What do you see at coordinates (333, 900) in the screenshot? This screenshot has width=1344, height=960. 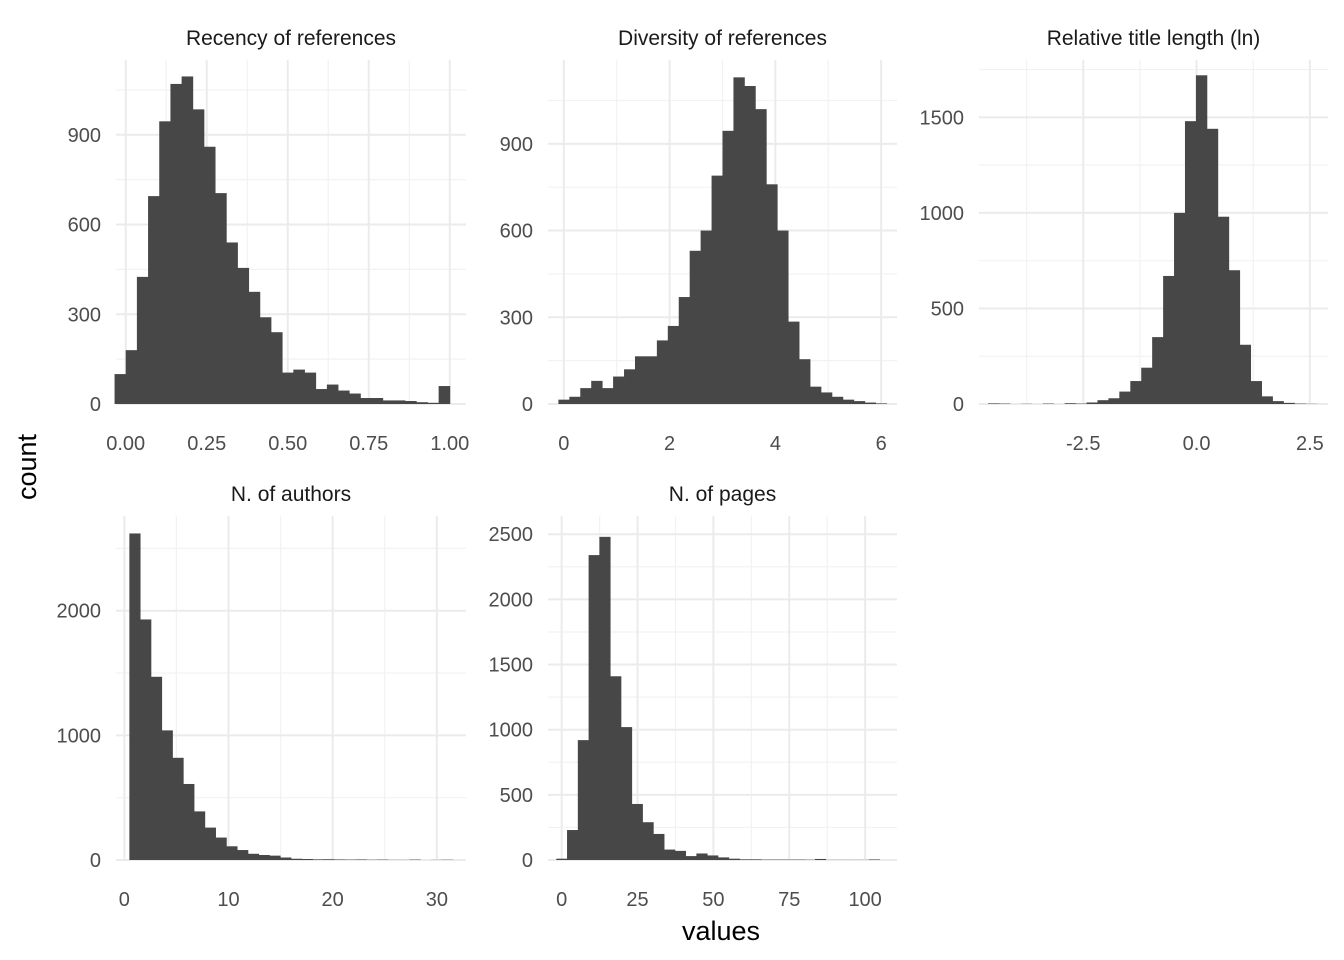 I see `x-tick-label: 20` at bounding box center [333, 900].